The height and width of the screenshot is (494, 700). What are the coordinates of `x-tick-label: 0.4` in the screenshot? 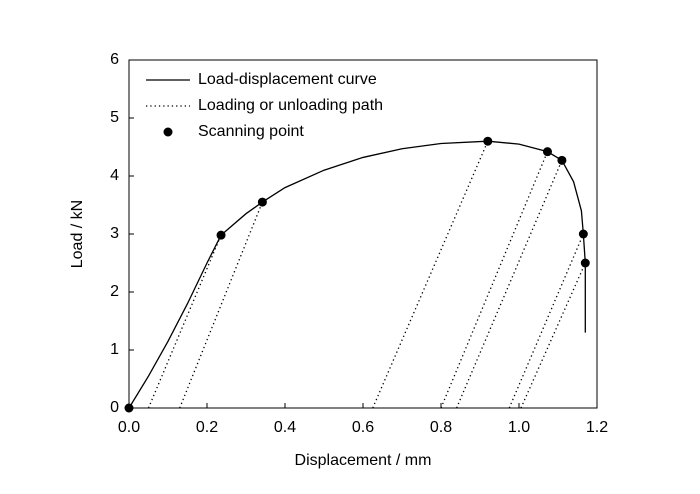 It's located at (285, 427).